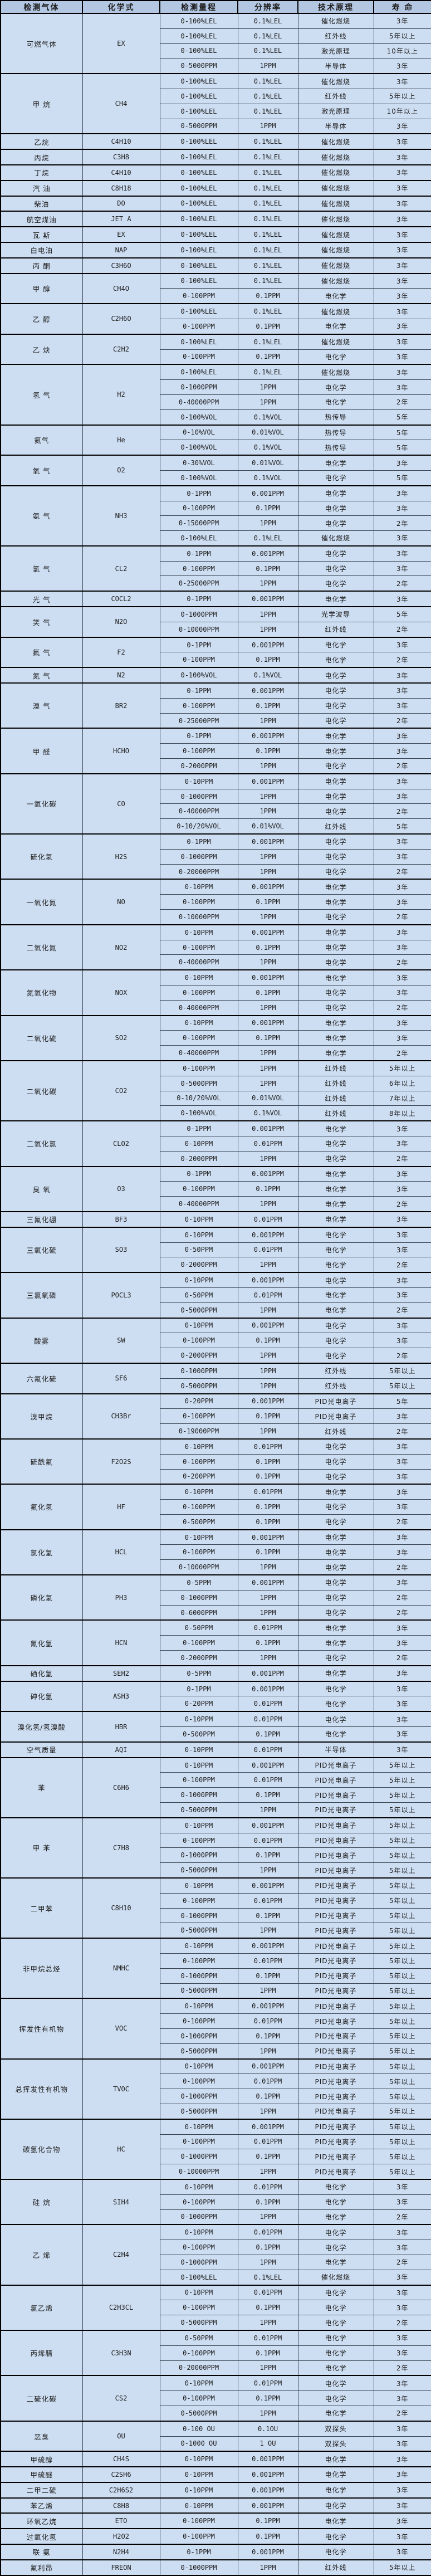 The width and height of the screenshot is (431, 2576). I want to click on gas-formula-cell: SIH4, so click(121, 2201).